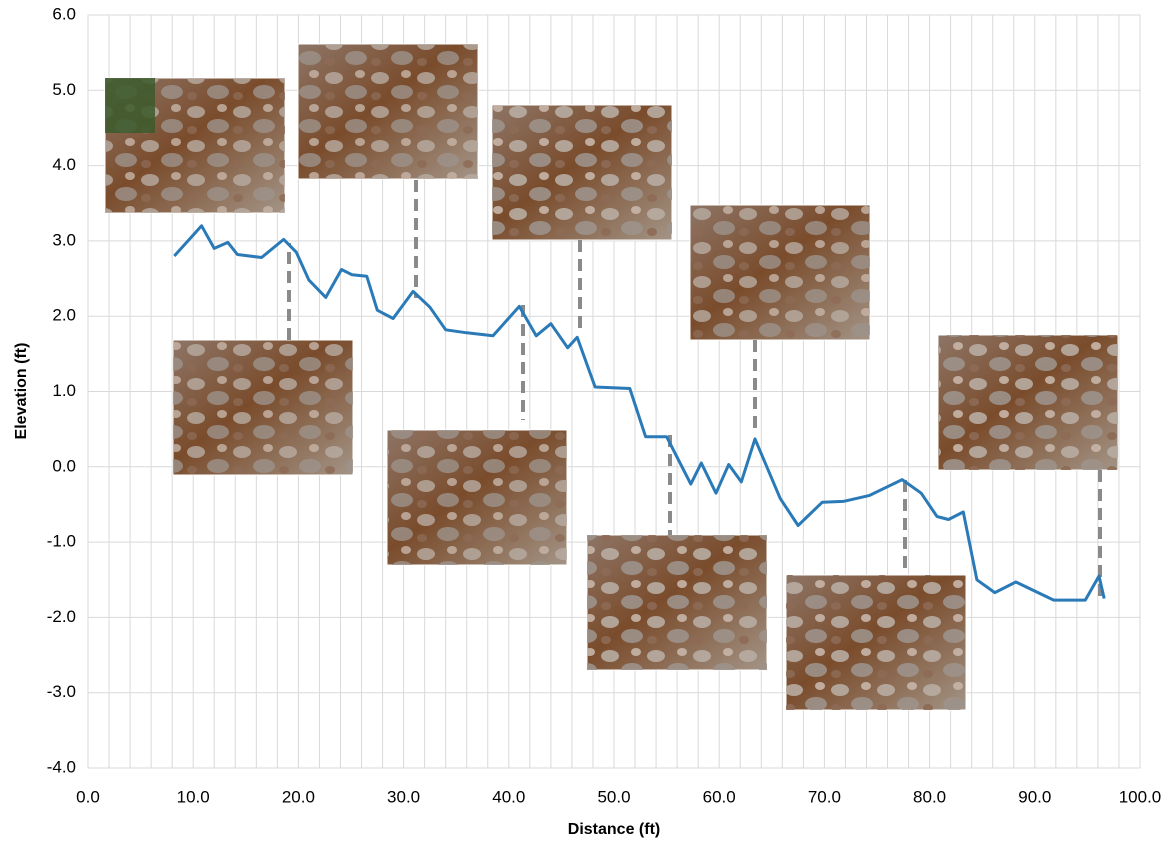 The height and width of the screenshot is (845, 1174). What do you see at coordinates (929, 796) in the screenshot?
I see `x-tick-label: 80.0` at bounding box center [929, 796].